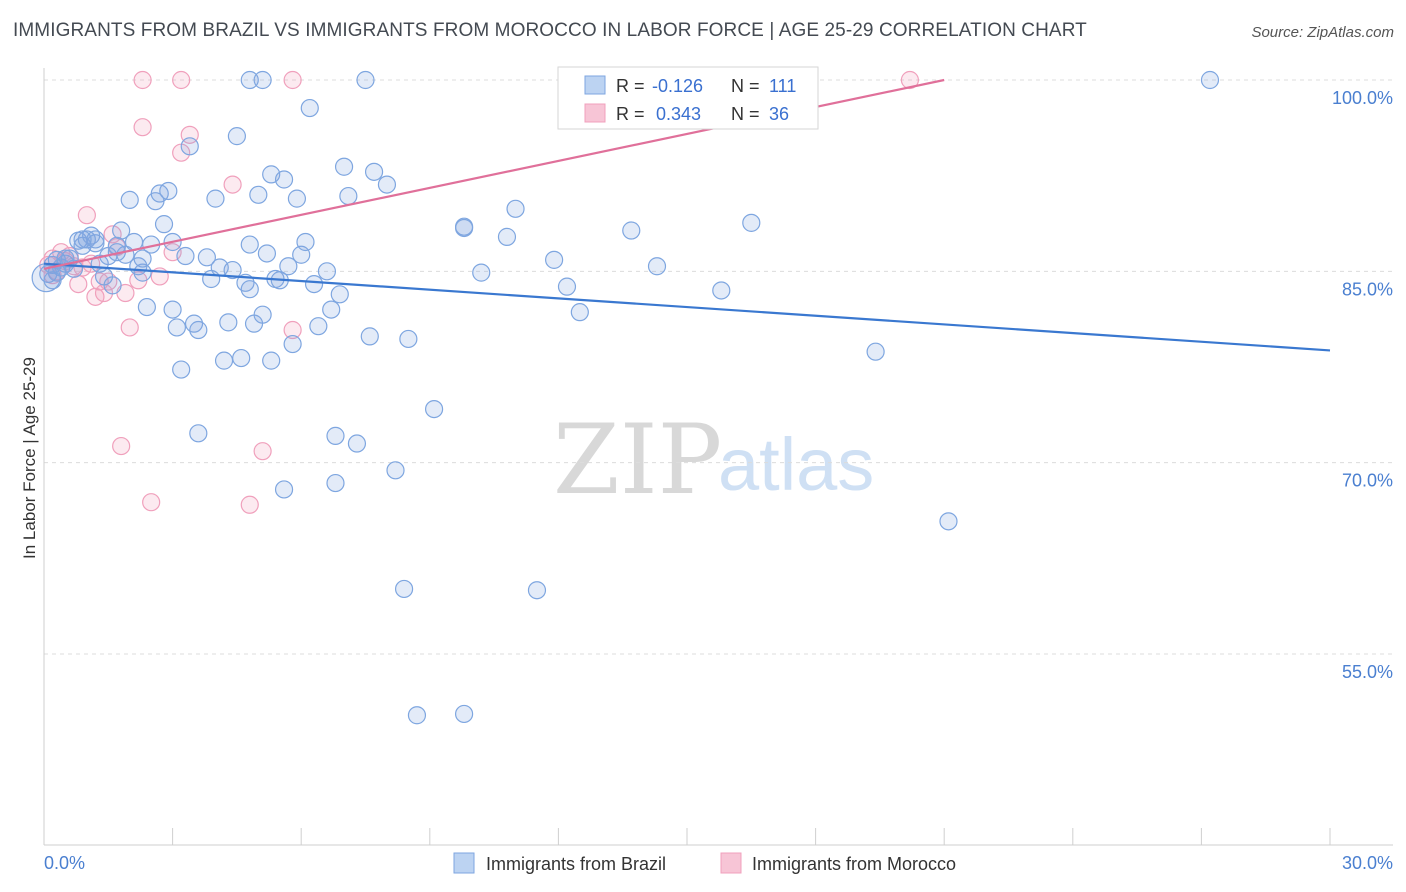 This screenshot has height=892, width=1406. I want to click on y-axis-title: In Labor Force | Age 25-29, so click(29, 458).